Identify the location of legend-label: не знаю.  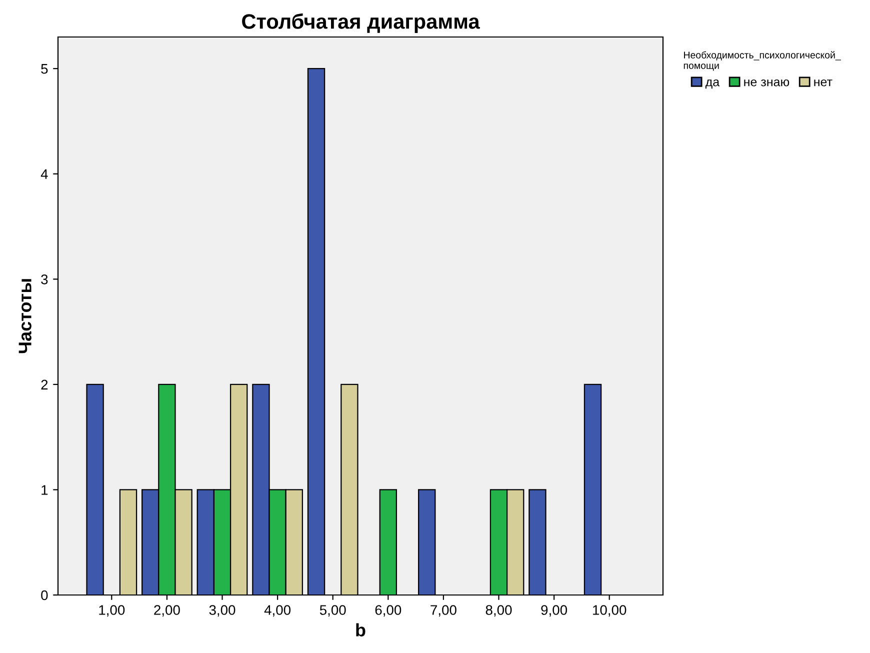
(767, 82).